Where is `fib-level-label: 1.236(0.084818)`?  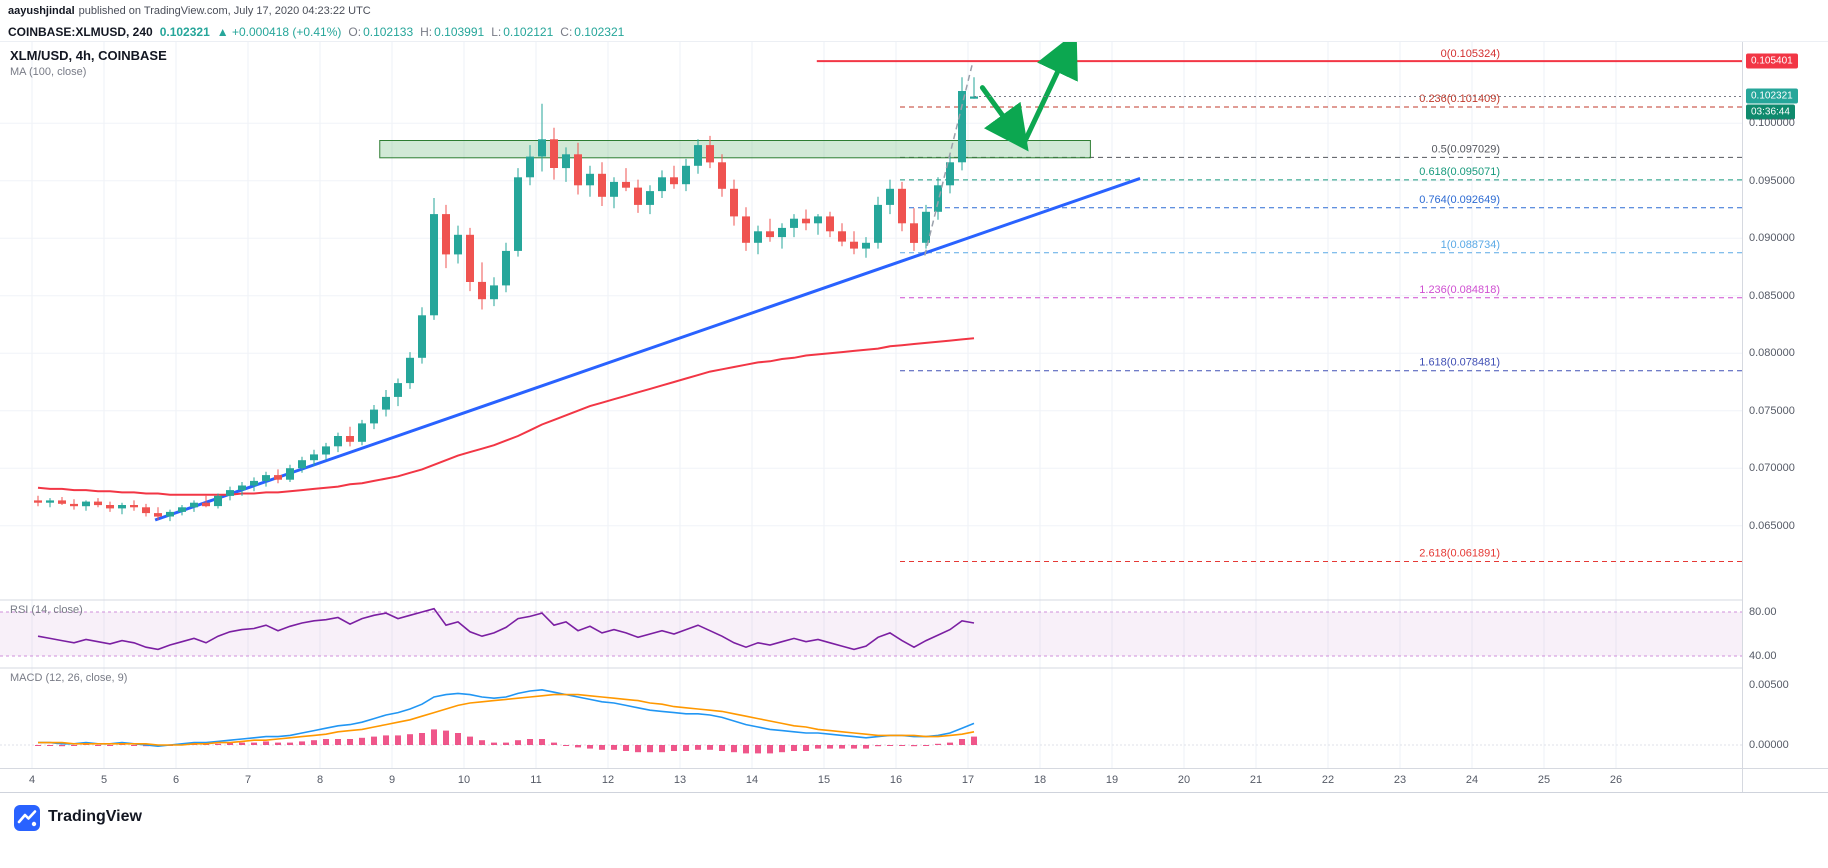 fib-level-label: 1.236(0.084818) is located at coordinates (1459, 290).